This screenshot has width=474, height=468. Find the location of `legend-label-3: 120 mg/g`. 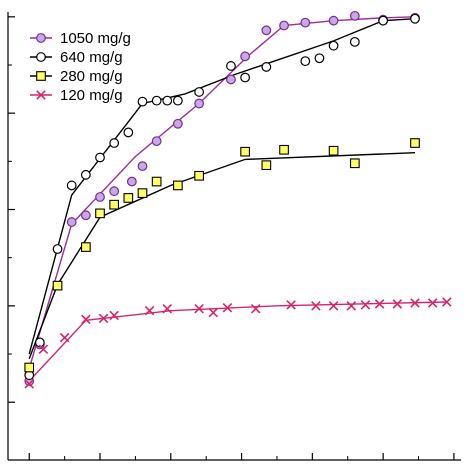

legend-label-3: 120 mg/g is located at coordinates (91, 95).